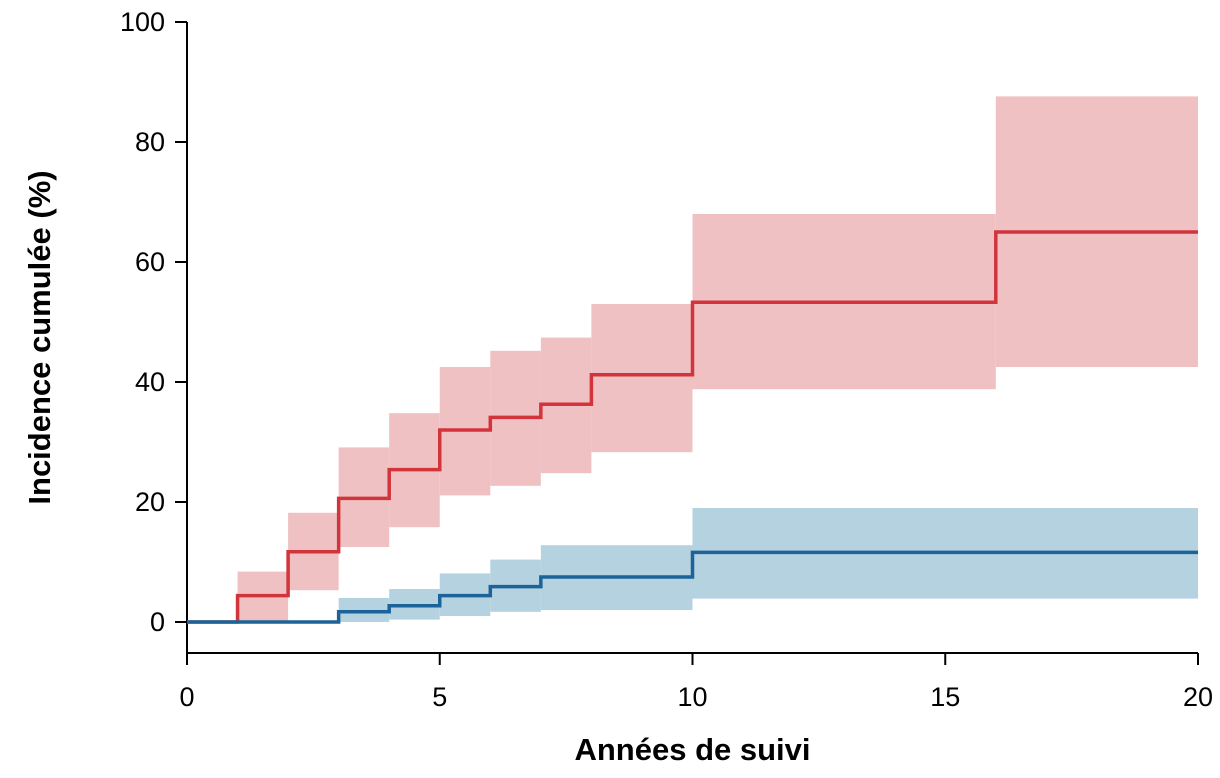 This screenshot has width=1220, height=778. Describe the element at coordinates (439, 697) in the screenshot. I see `x-tick-label-5: 5` at that location.